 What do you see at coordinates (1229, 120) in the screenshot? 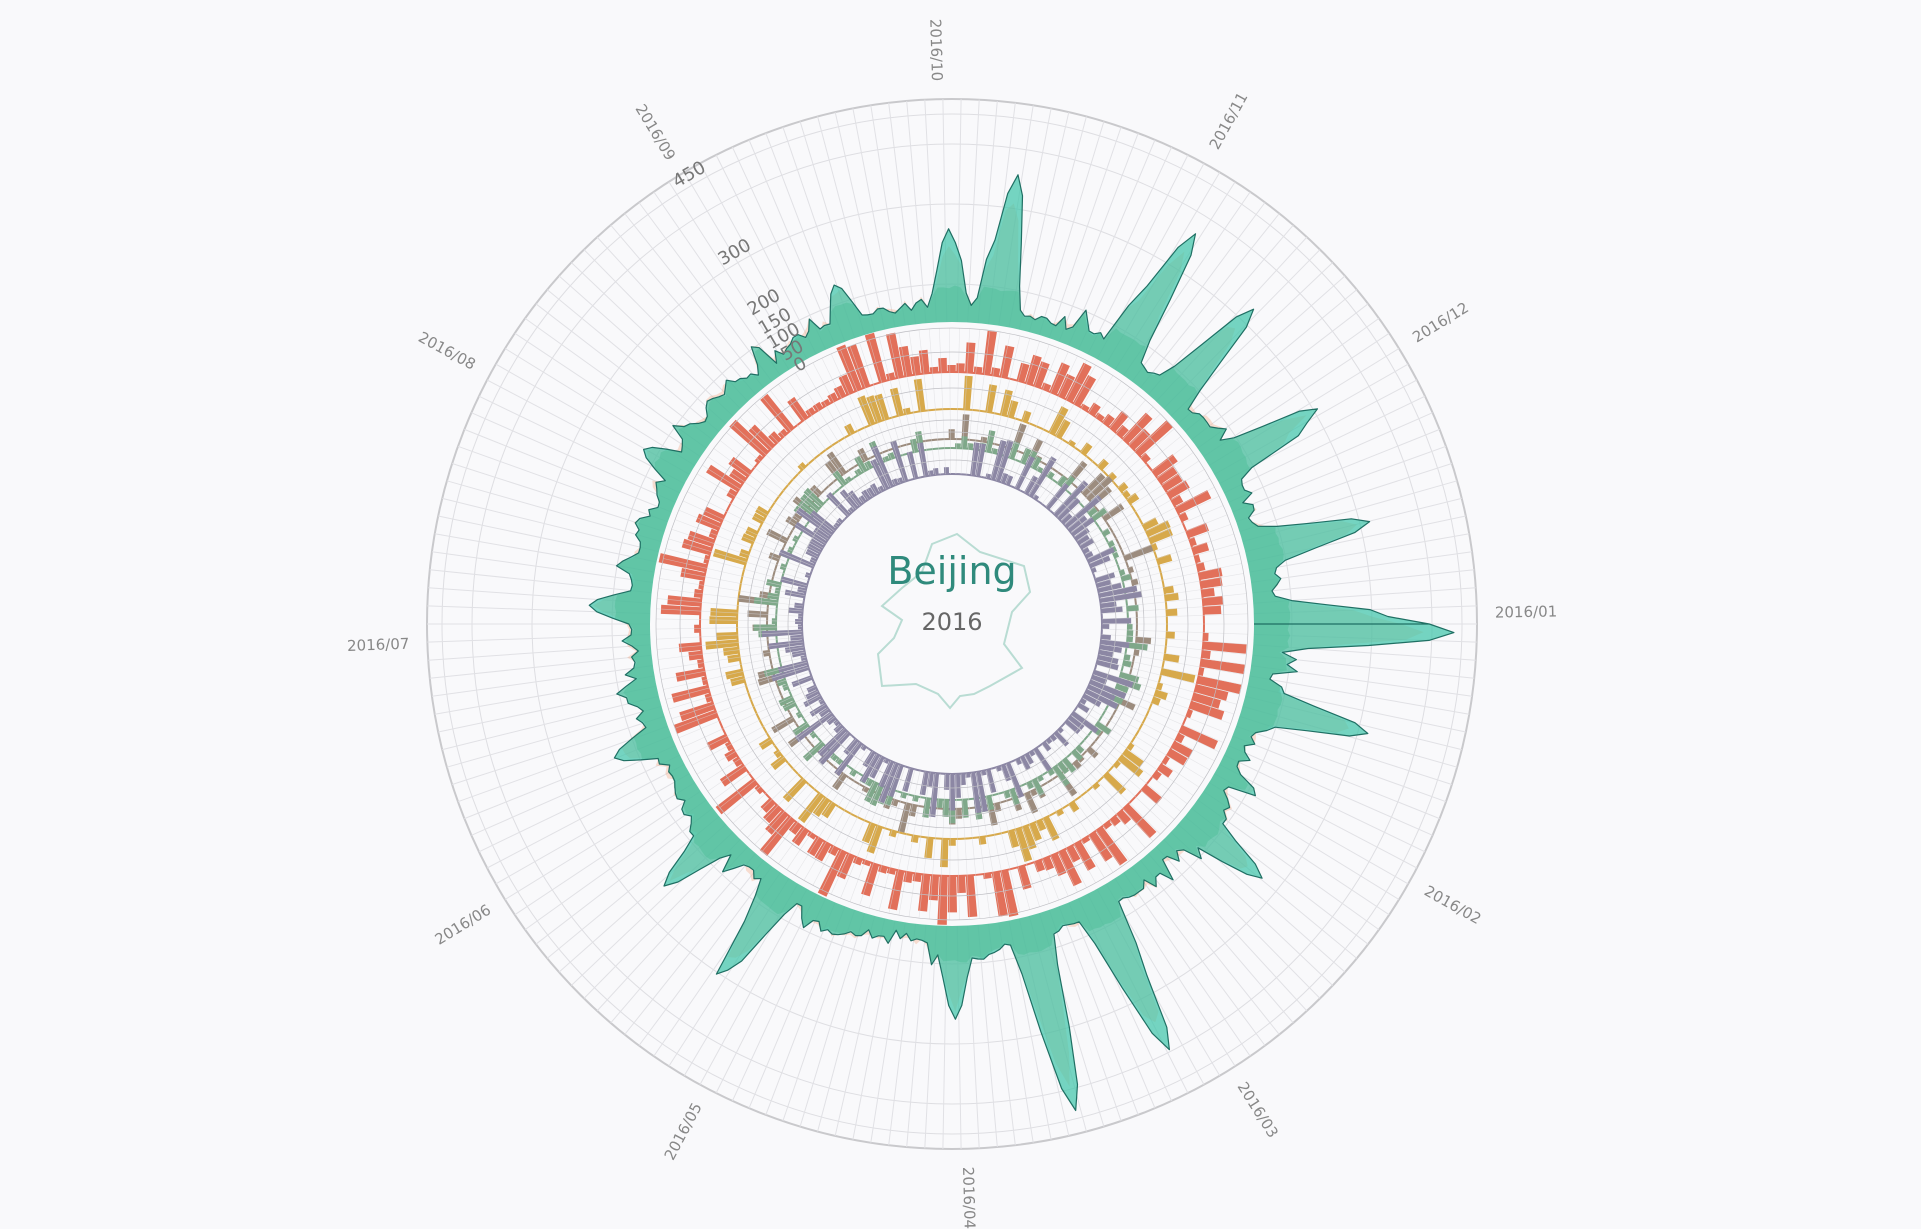
I see `month-label: 2016/11` at bounding box center [1229, 120].